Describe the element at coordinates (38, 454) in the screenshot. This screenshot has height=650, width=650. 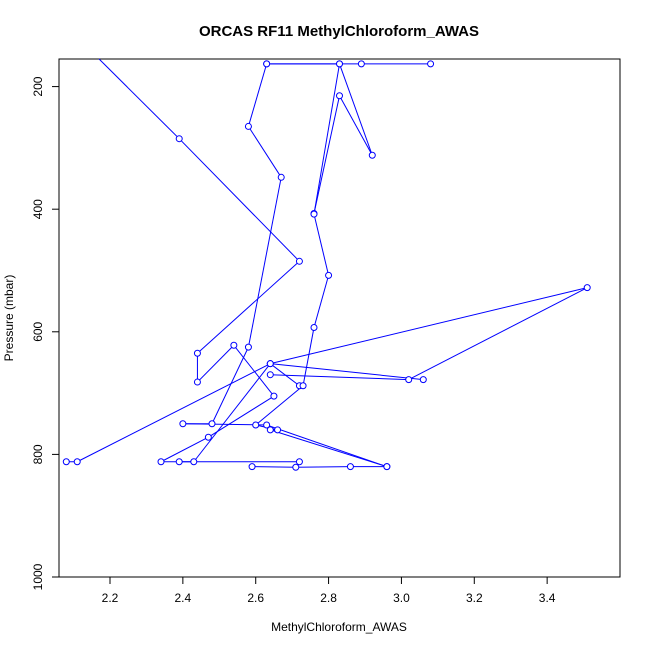
I see `y-tick-label: 800` at that location.